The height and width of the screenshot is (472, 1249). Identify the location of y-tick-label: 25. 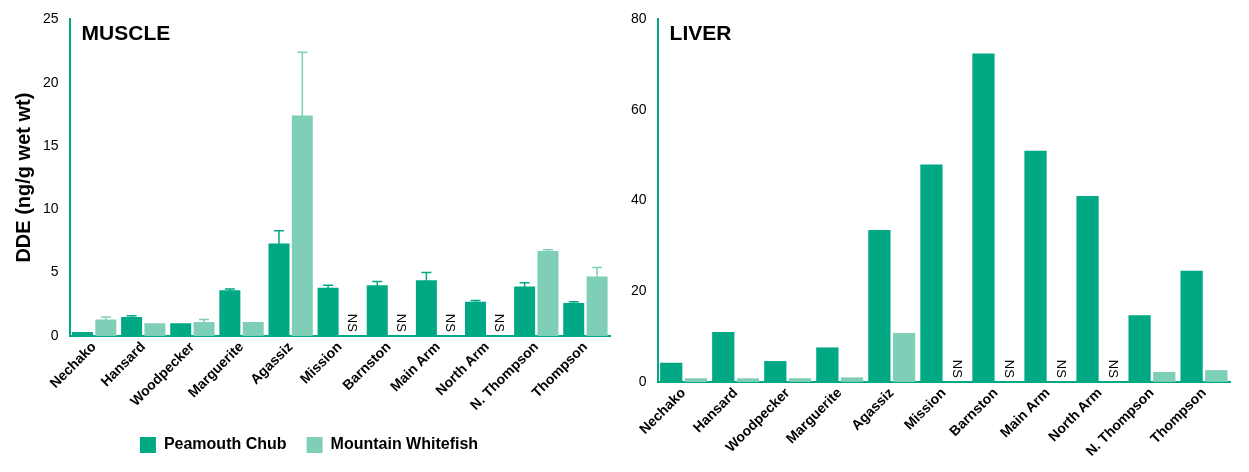
(50, 18).